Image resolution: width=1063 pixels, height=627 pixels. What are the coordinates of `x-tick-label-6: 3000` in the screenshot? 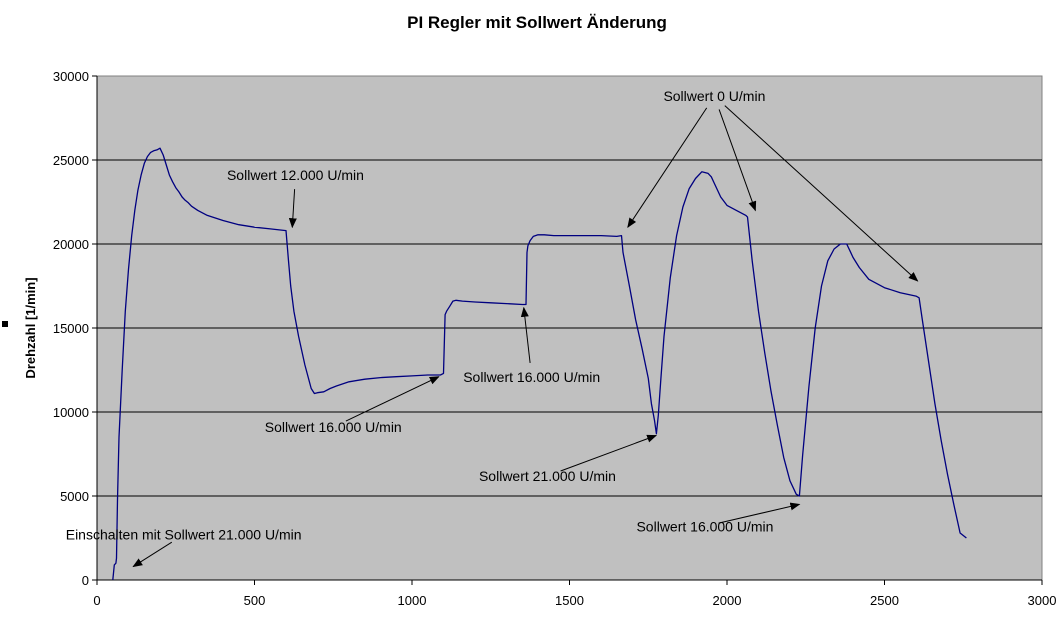 It's located at (1042, 600).